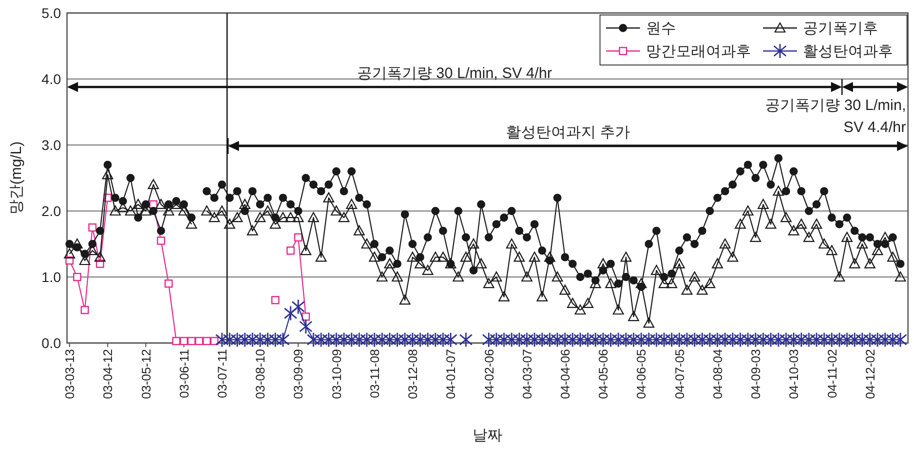  I want to click on x-tick-label: 03-12-08, so click(413, 374).